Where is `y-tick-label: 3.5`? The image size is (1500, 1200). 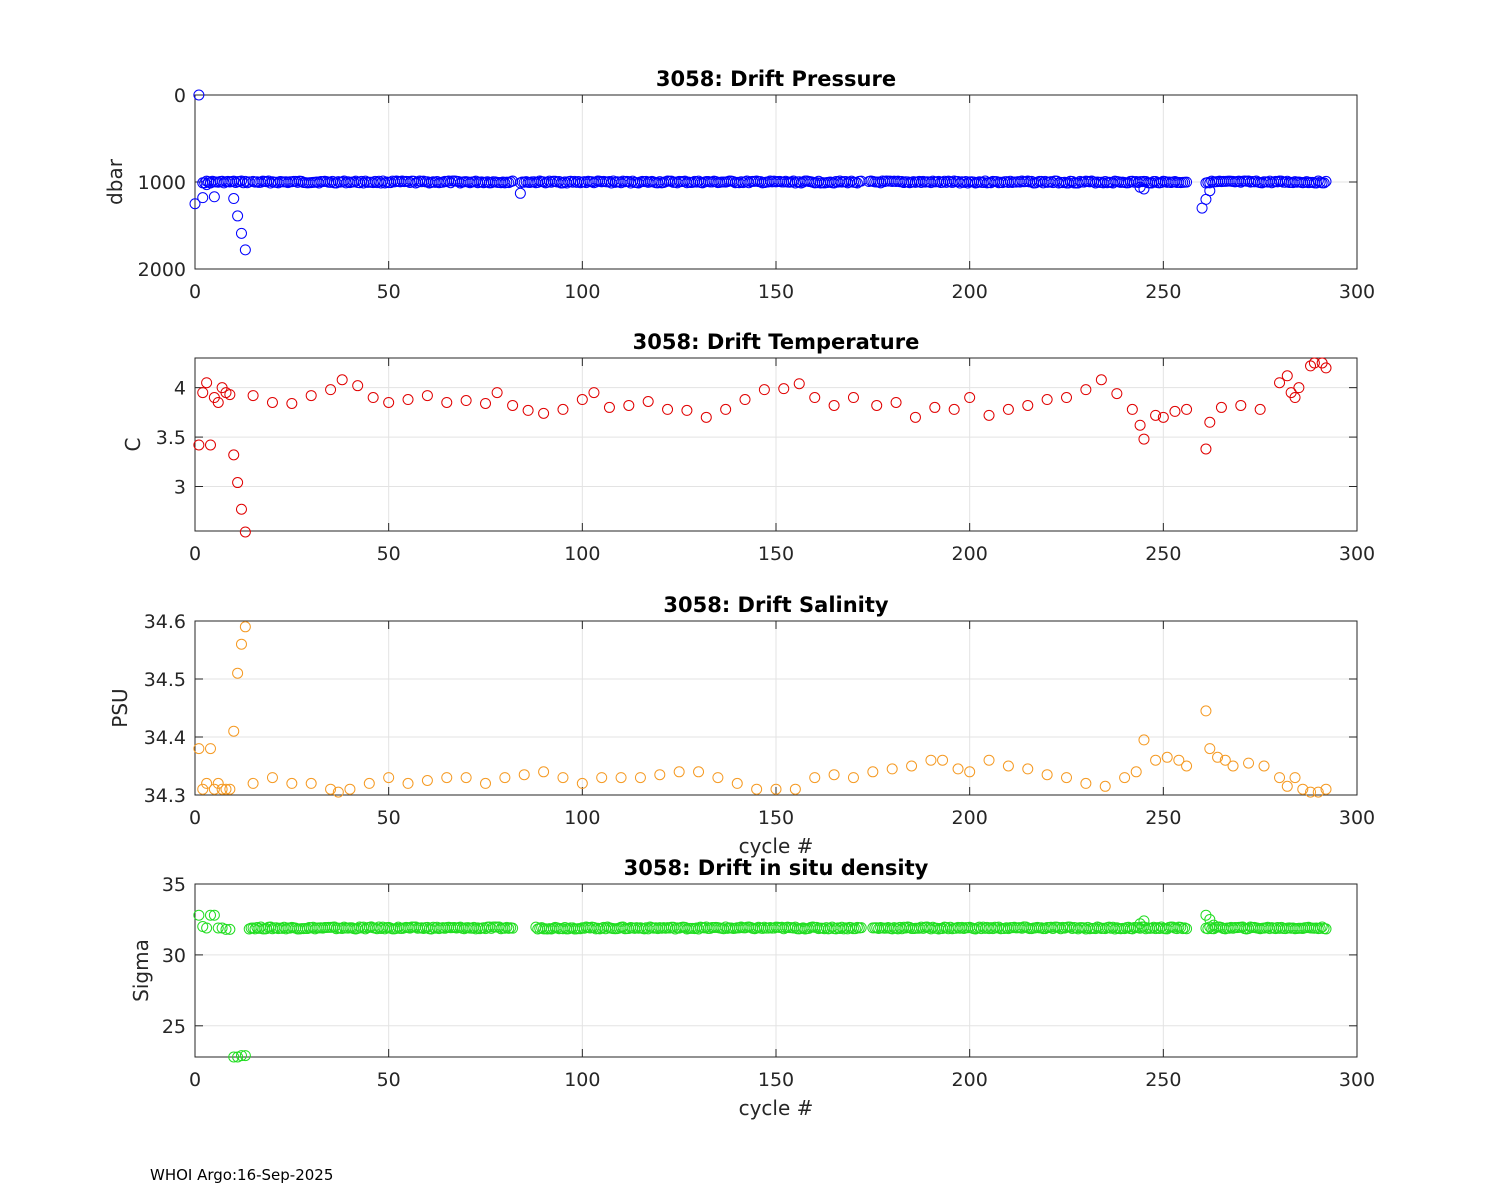
y-tick-label: 3.5 is located at coordinates (171, 438).